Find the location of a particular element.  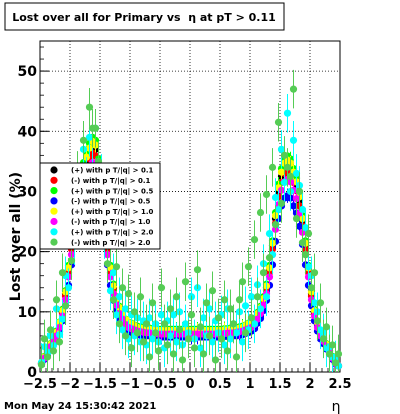

x-tick-label: −2.5 is located at coordinates (40, 384).